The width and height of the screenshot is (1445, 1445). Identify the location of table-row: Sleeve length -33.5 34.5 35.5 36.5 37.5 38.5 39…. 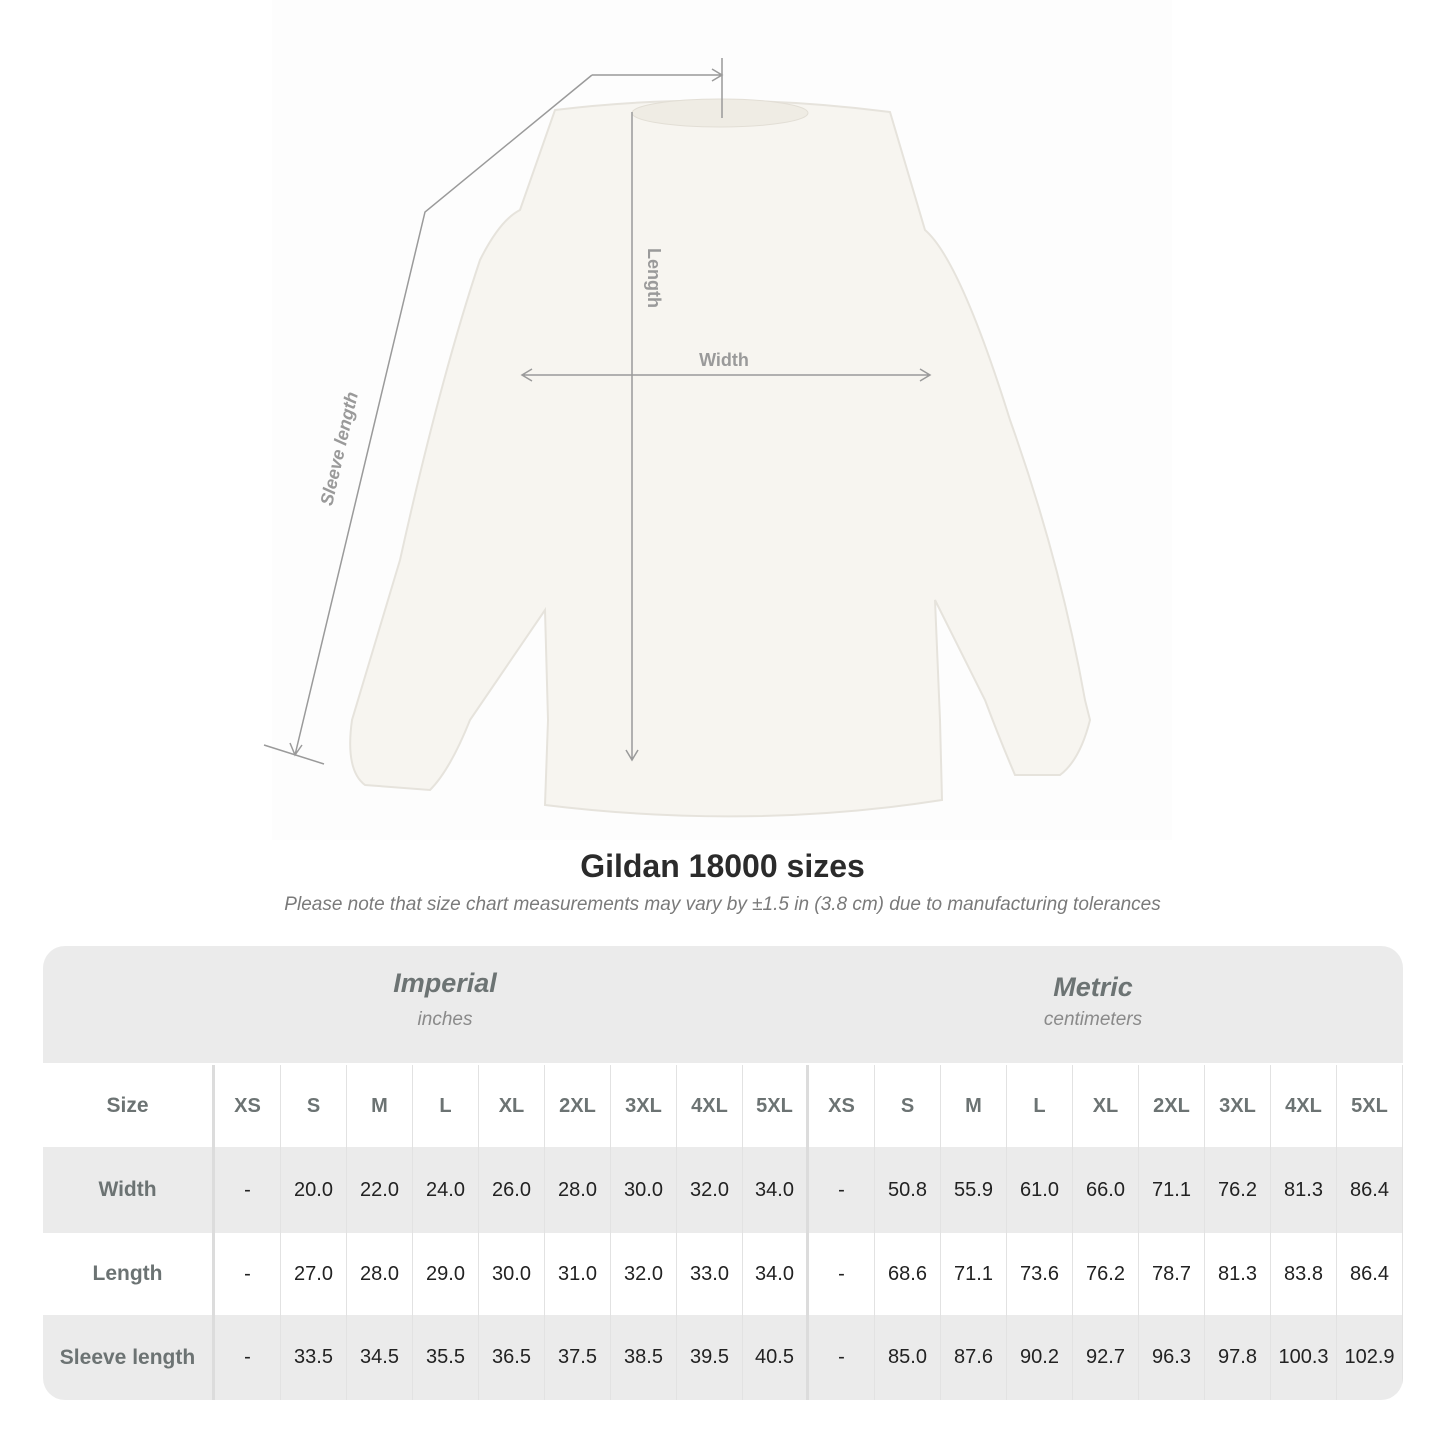
(723, 1357).